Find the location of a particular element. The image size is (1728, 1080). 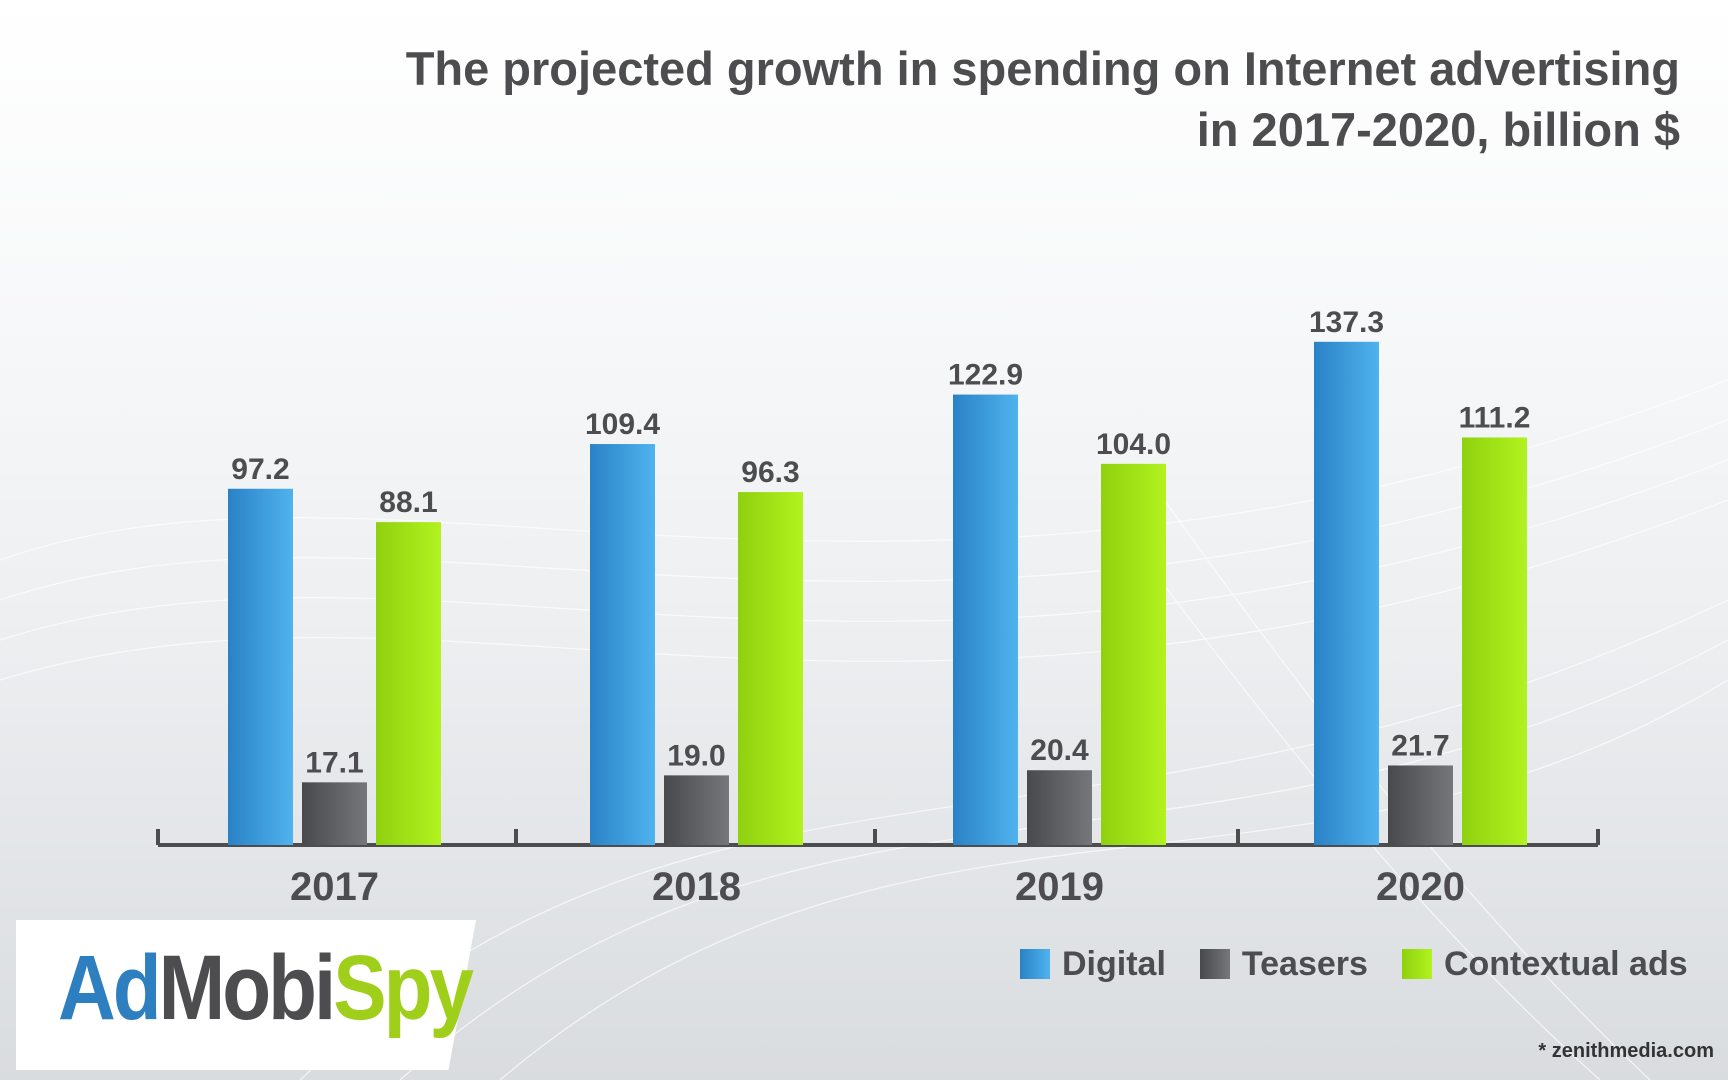

admobispy-logo: AdMobiSpy is located at coordinates (266, 988).